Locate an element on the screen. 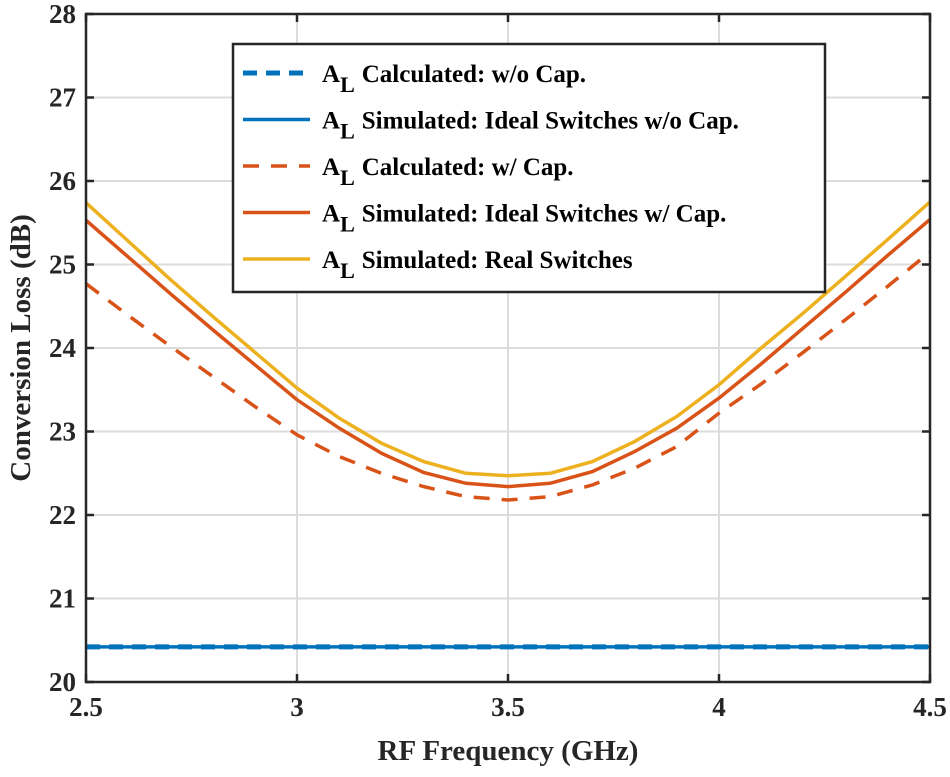  y-tick-label: 23 is located at coordinates (62, 432).